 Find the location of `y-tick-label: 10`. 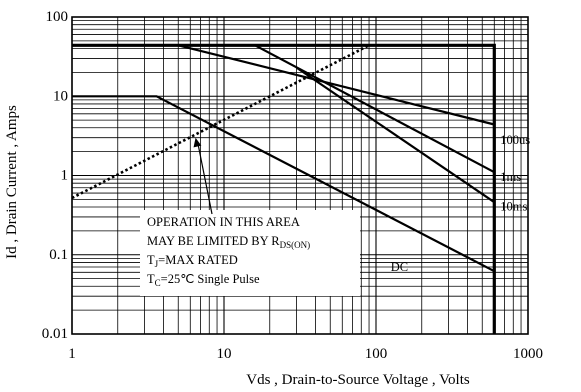

y-tick-label: 10 is located at coordinates (60, 96).